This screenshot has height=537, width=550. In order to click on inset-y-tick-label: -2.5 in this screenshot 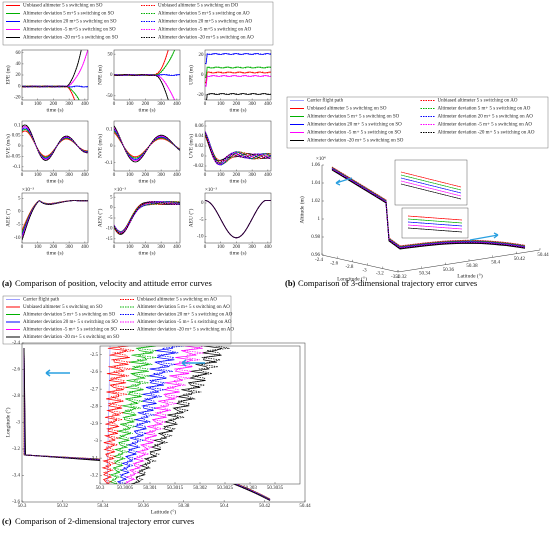, I will do `click(94, 355)`.